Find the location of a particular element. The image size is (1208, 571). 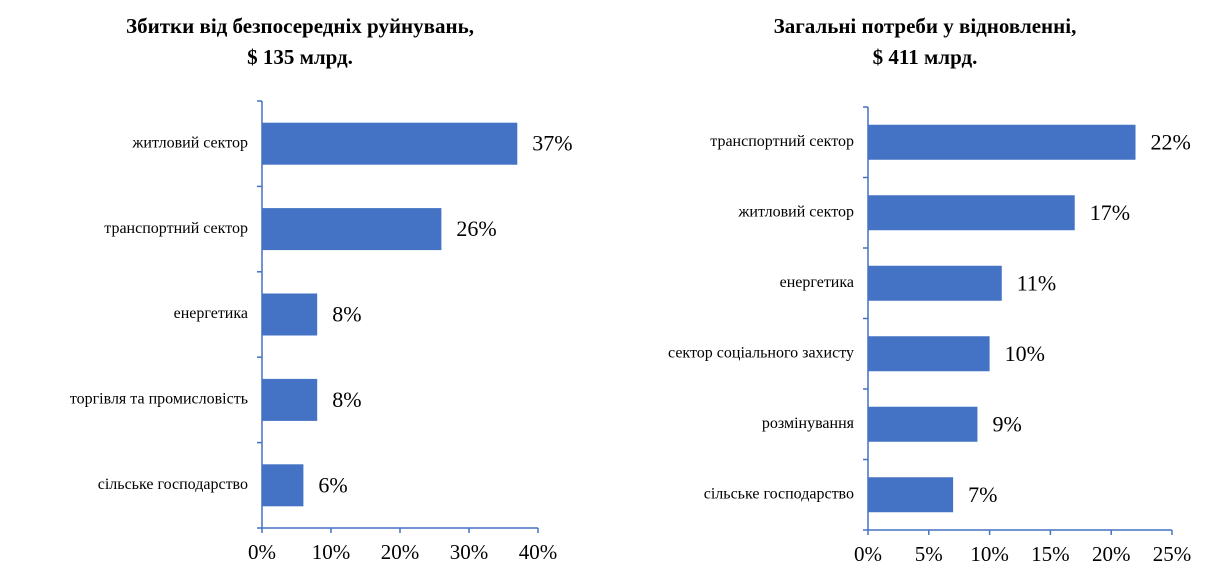

data-label: 9% is located at coordinates (1006, 423).